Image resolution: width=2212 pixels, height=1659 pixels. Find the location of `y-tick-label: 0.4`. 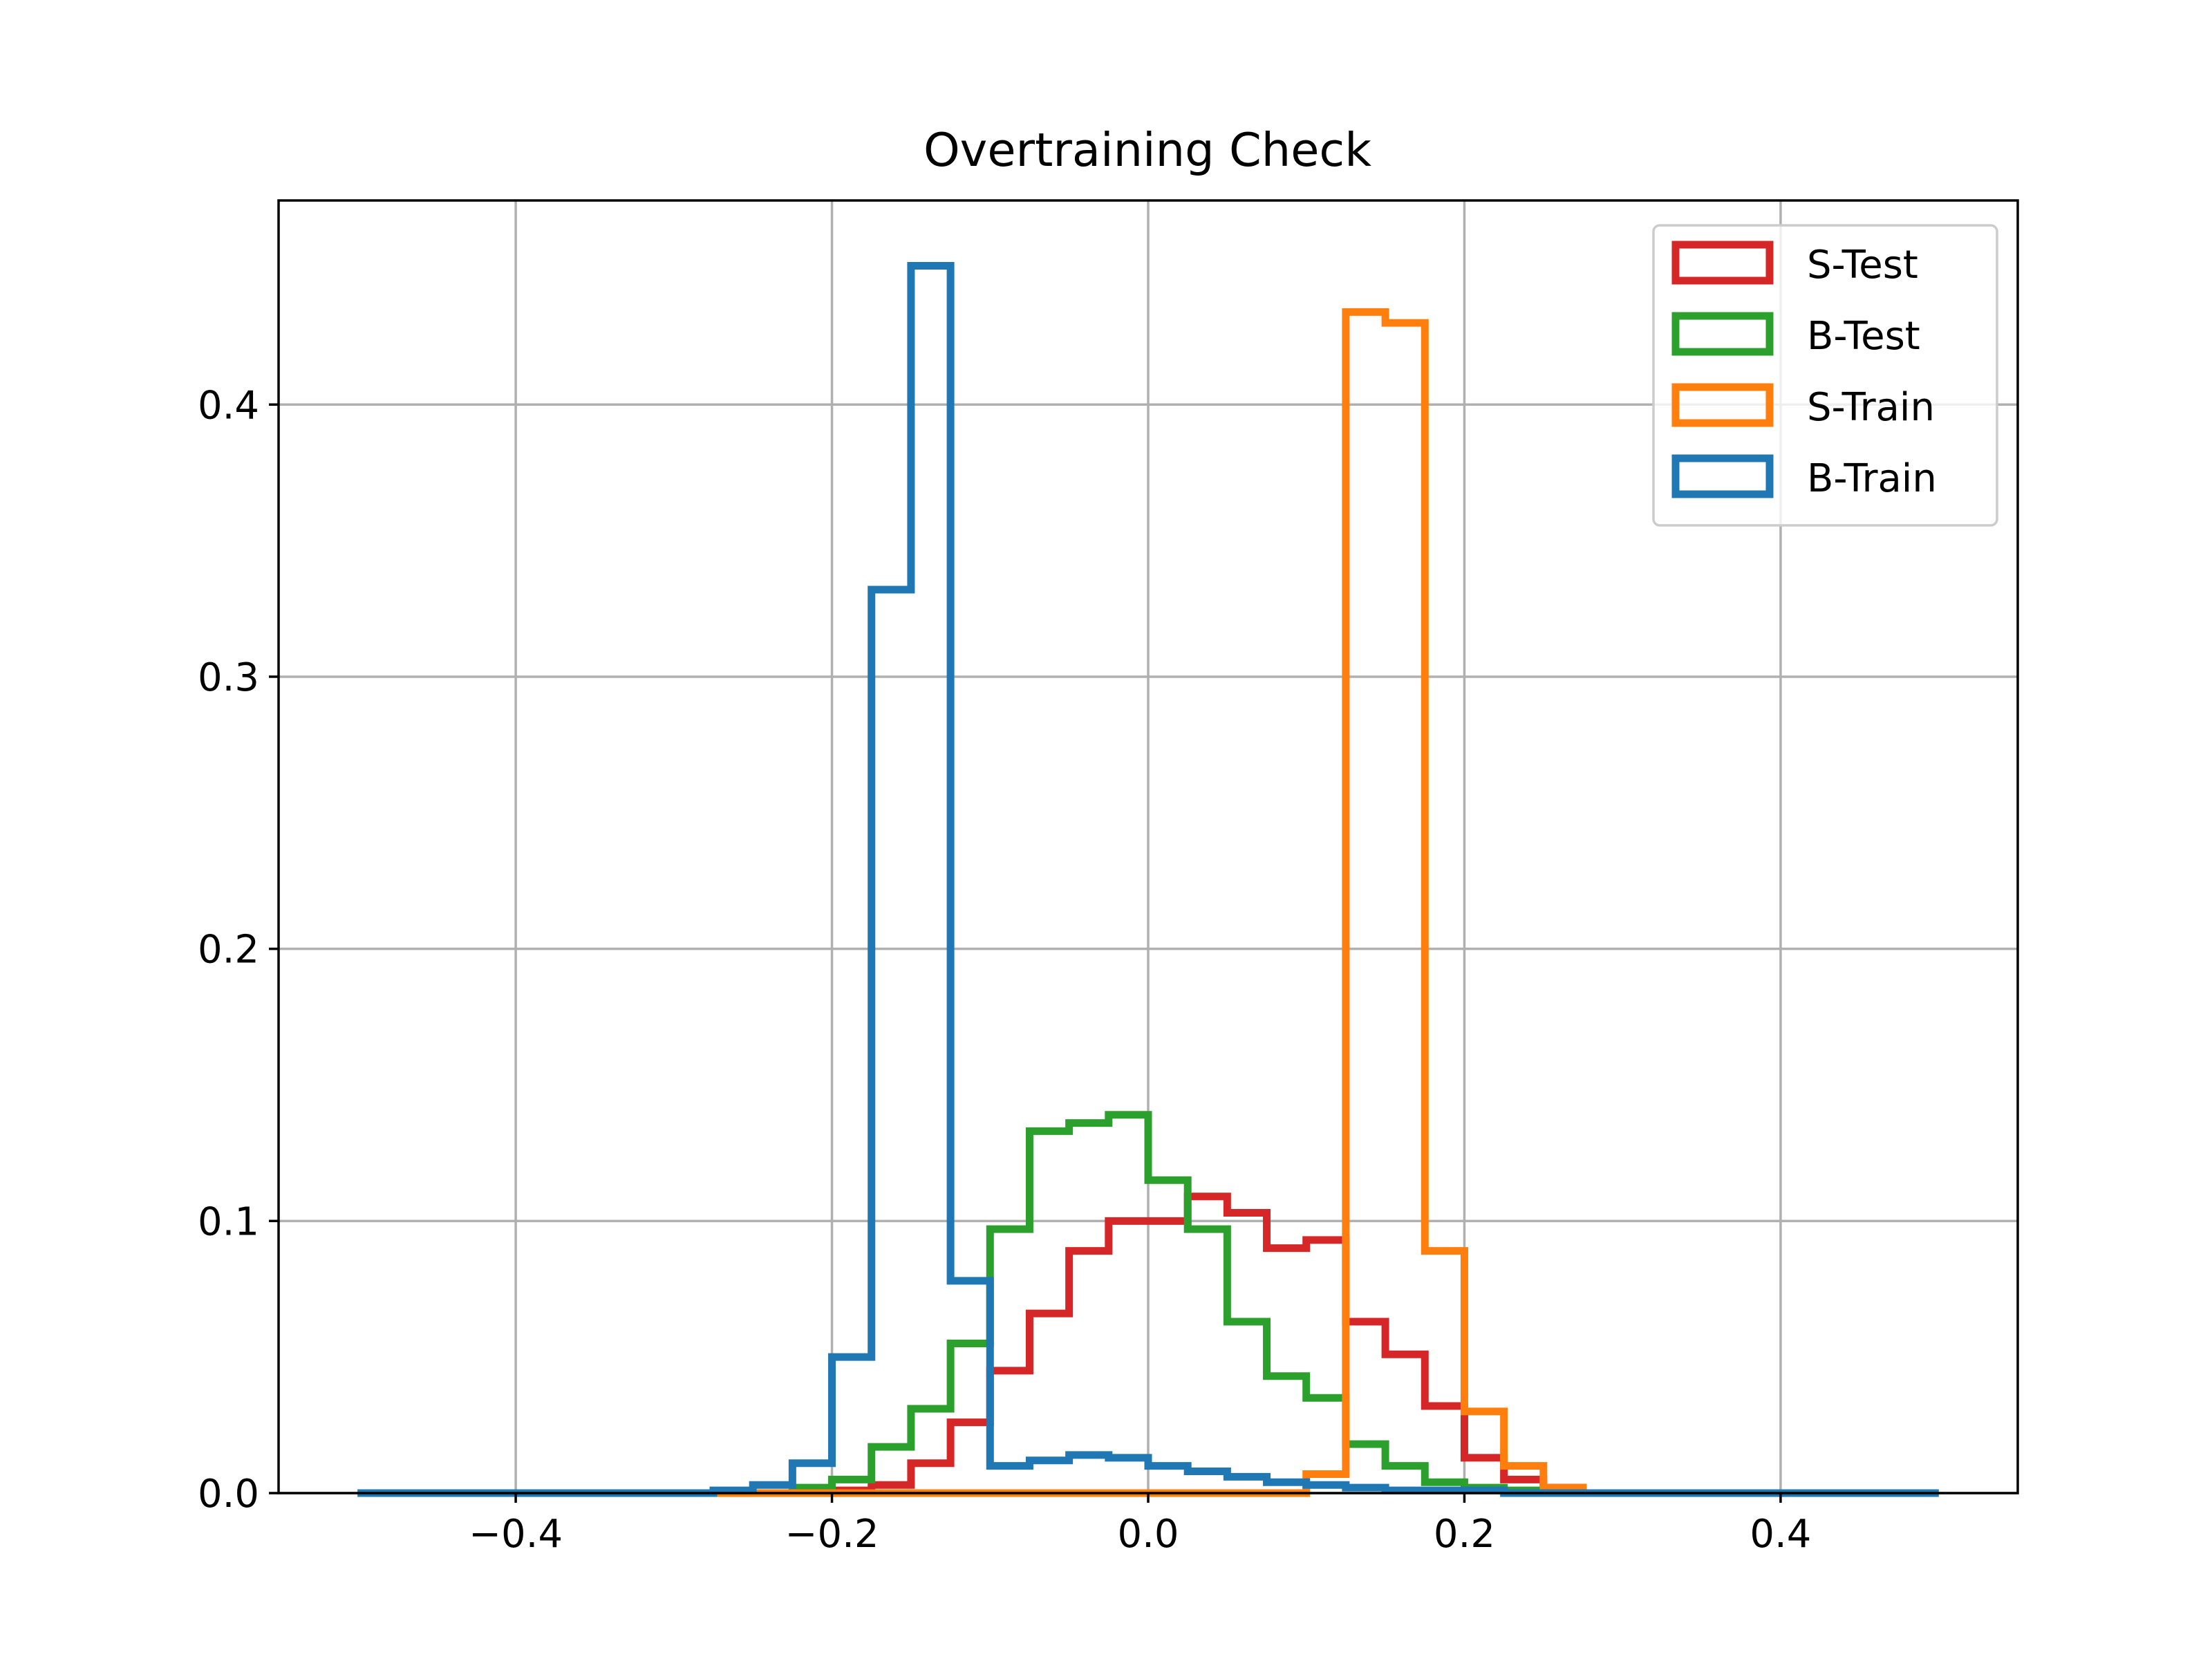

y-tick-label: 0.4 is located at coordinates (228, 405).